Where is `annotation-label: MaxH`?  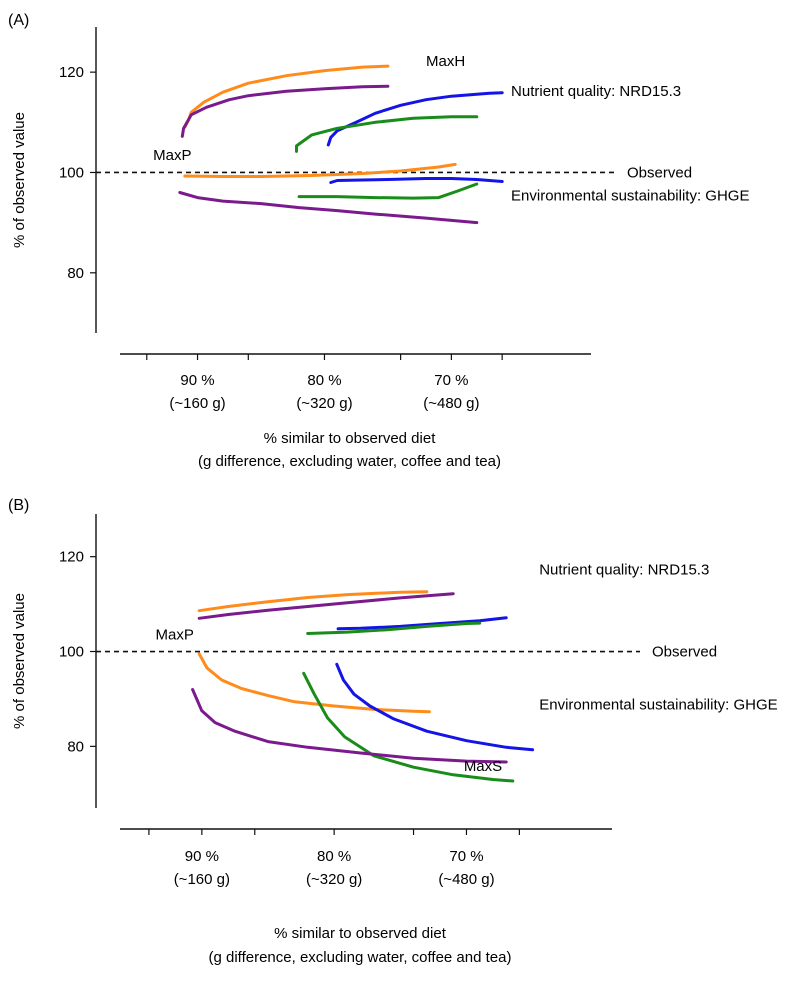
annotation-label: MaxH is located at coordinates (445, 61).